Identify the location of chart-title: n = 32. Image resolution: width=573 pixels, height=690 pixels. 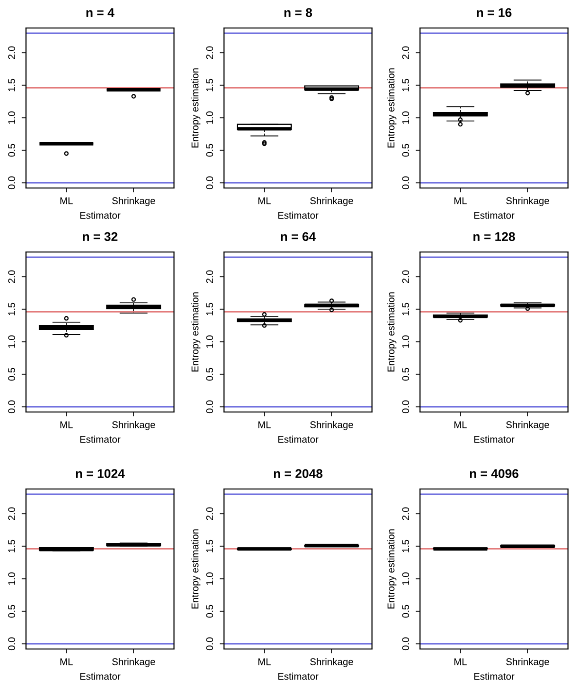
(100, 237).